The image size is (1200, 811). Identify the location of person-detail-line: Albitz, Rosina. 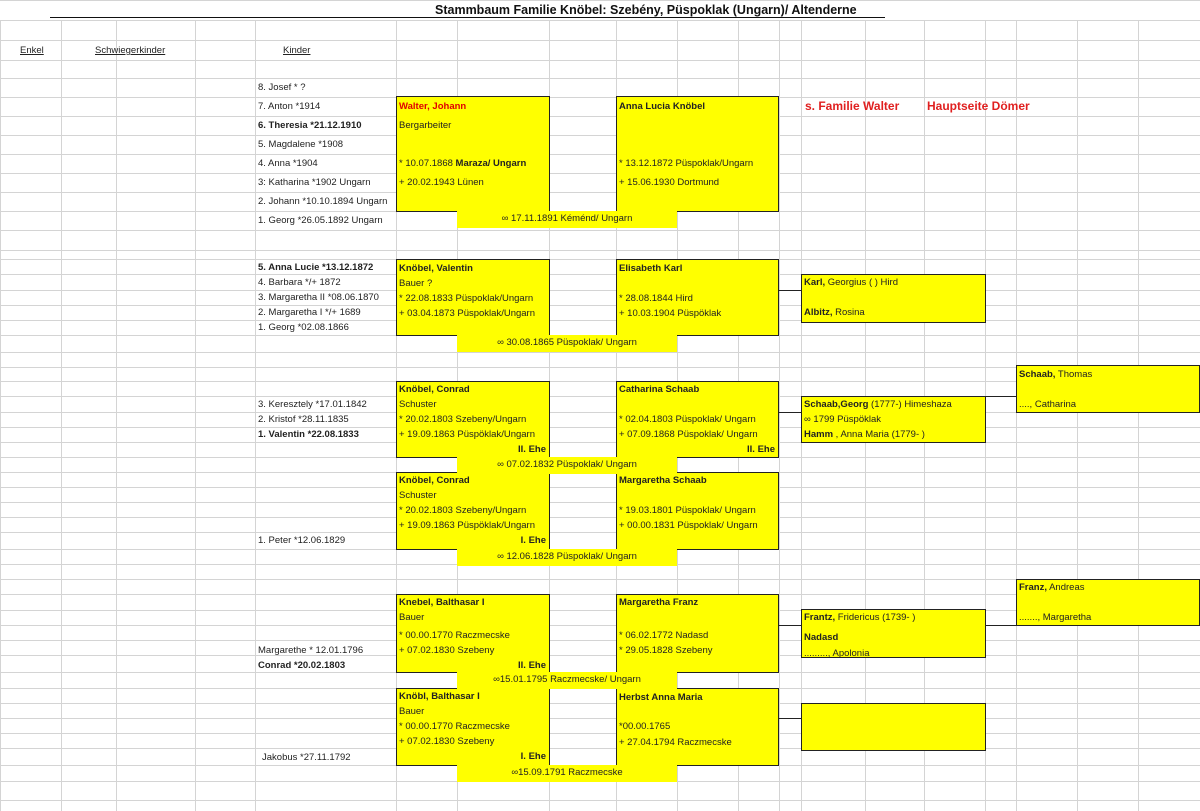
(893, 313).